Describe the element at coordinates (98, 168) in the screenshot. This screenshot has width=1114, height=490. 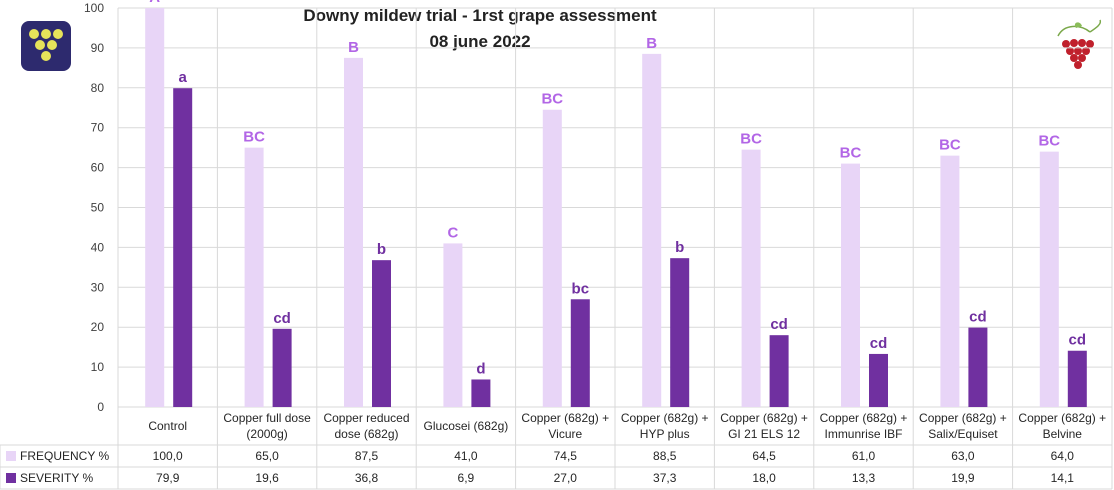
I see `y-tick-label: 60` at that location.